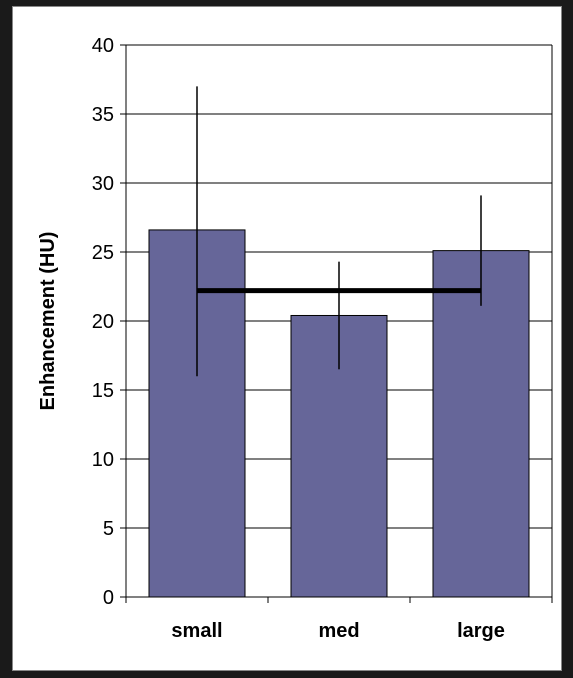 This screenshot has width=573, height=678. I want to click on y-tick-label: 30, so click(103, 184).